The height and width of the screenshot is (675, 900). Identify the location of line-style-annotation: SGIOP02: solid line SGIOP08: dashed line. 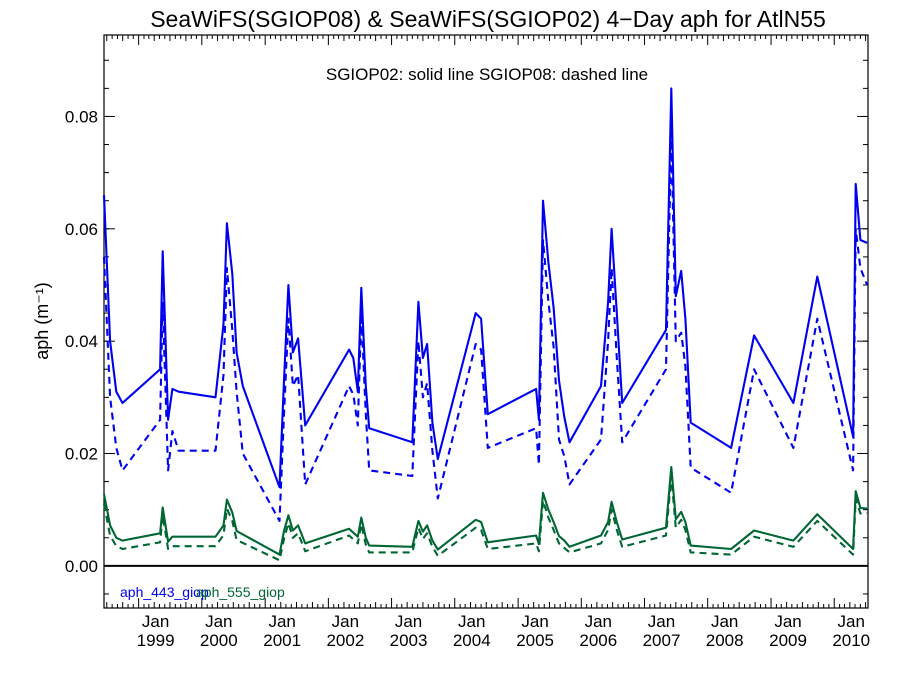
(487, 74).